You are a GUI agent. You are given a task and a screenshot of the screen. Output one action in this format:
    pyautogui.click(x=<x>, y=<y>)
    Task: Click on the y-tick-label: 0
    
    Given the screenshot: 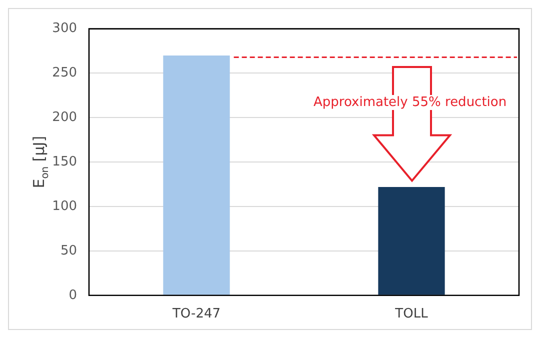 What is the action you would take?
    pyautogui.click(x=72, y=295)
    